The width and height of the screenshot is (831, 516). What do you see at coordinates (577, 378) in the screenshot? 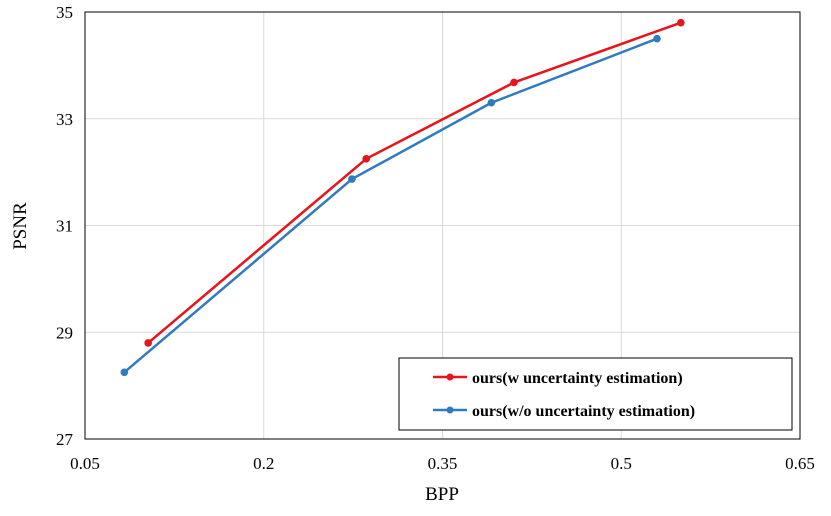
I see `legend-label-w-uncertainty: ours(w uncertainty estimation)` at bounding box center [577, 378].